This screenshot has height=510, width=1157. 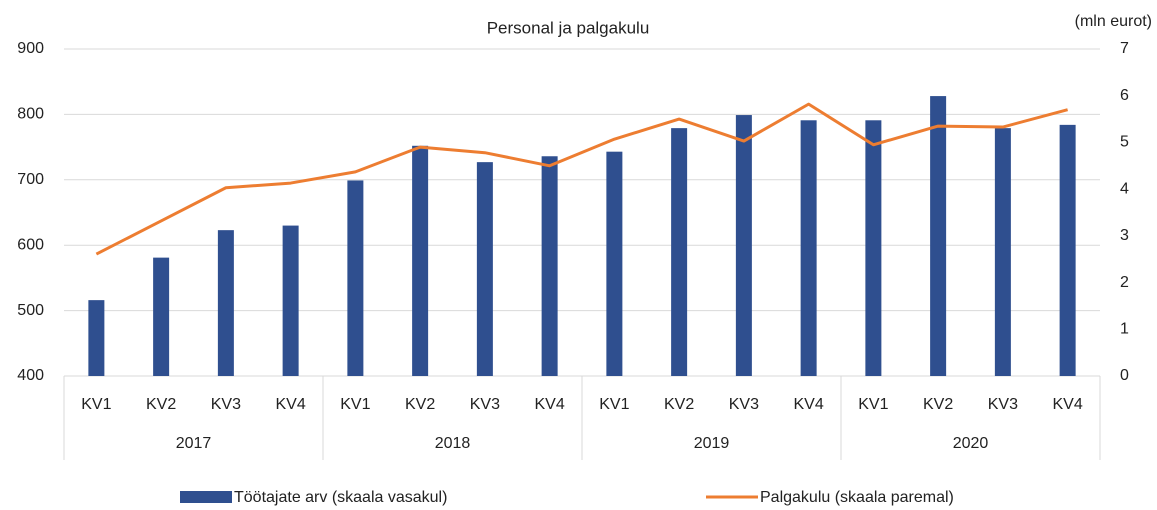 What do you see at coordinates (1124, 329) in the screenshot?
I see `y2-tick-label: 1` at bounding box center [1124, 329].